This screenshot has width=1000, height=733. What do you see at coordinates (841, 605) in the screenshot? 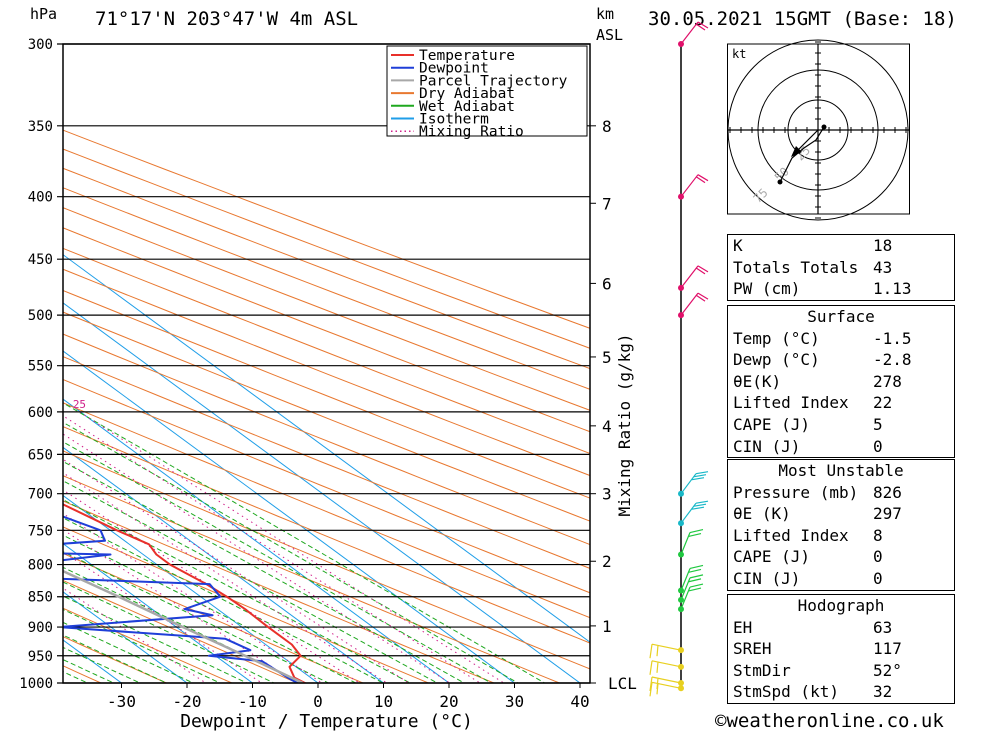
I see `hodograph-title: Hodograph` at bounding box center [841, 605].